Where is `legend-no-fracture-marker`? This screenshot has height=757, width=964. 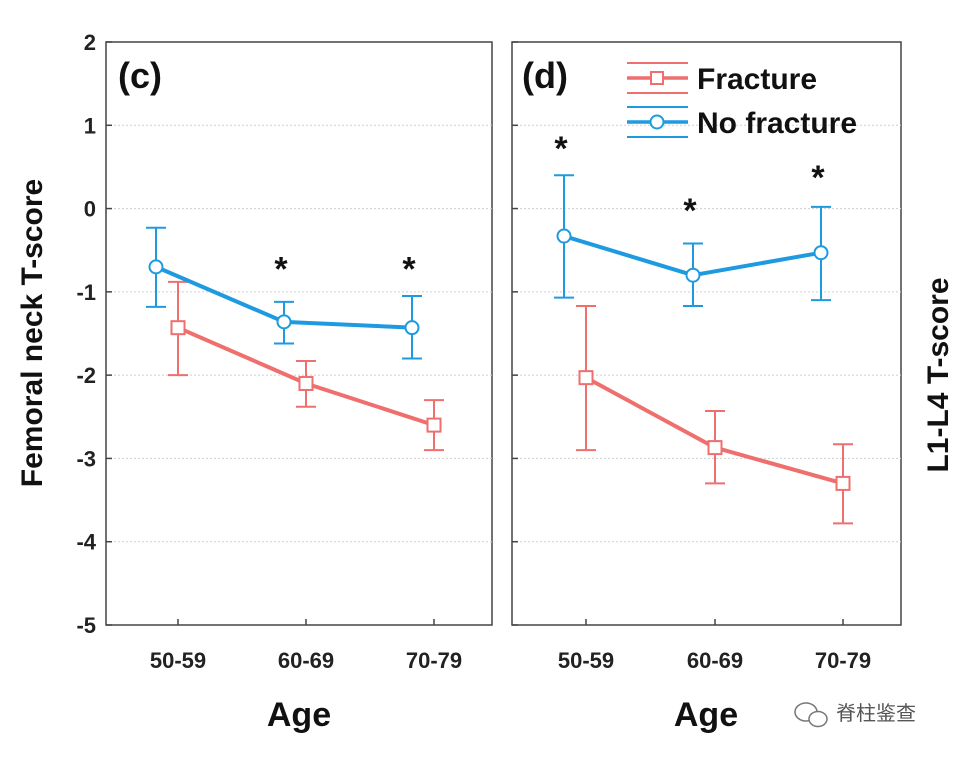 legend-no-fracture-marker is located at coordinates (657, 122).